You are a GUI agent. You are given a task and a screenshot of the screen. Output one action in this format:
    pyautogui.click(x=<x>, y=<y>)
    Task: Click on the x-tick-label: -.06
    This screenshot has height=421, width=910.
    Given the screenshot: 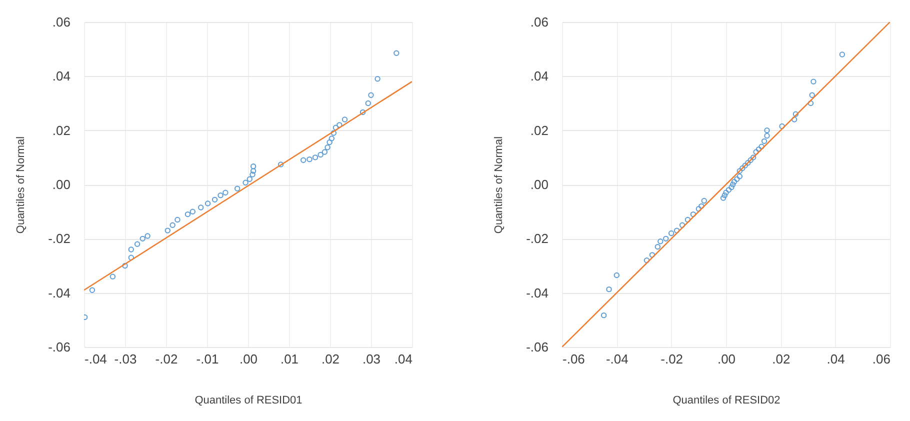 What is the action you would take?
    pyautogui.click(x=573, y=359)
    